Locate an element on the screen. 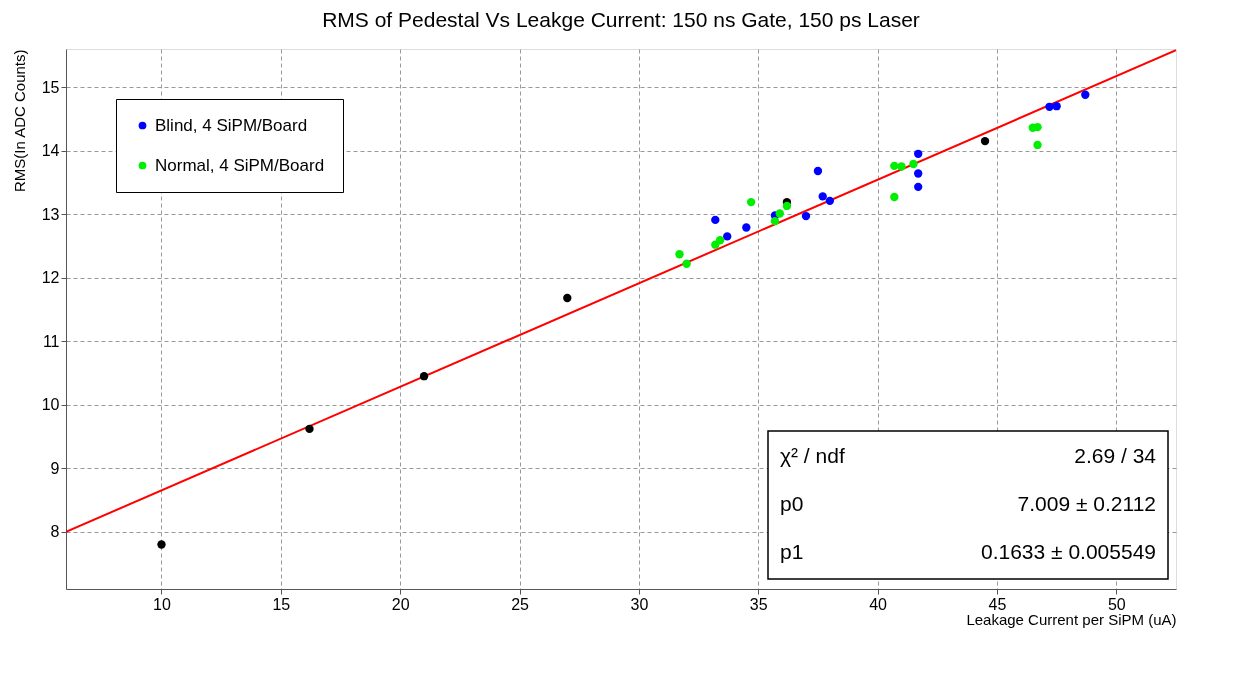 This screenshot has height=690, width=1256. y-axis-title: RMS(In ADC Counts) is located at coordinates (19, 121).